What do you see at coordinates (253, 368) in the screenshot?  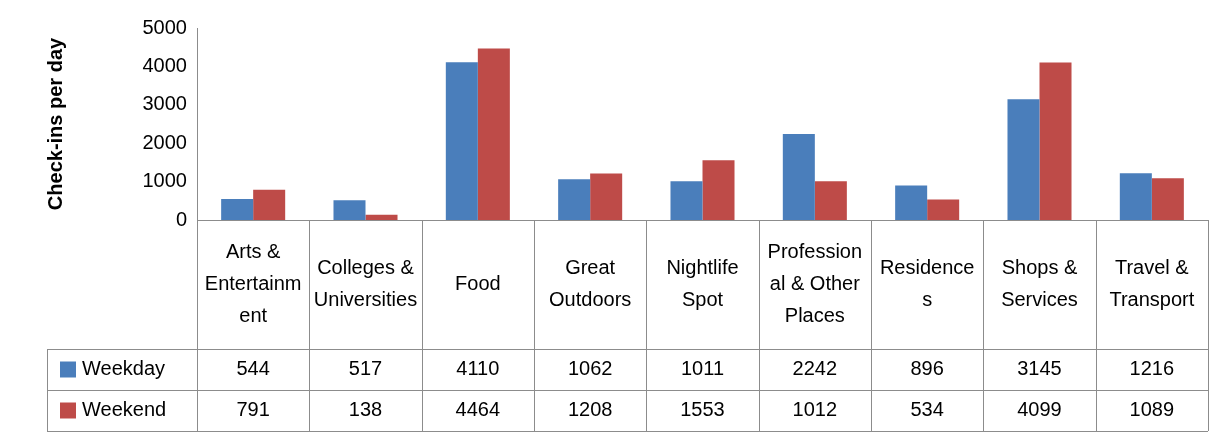 I see `data-label: 544` at bounding box center [253, 368].